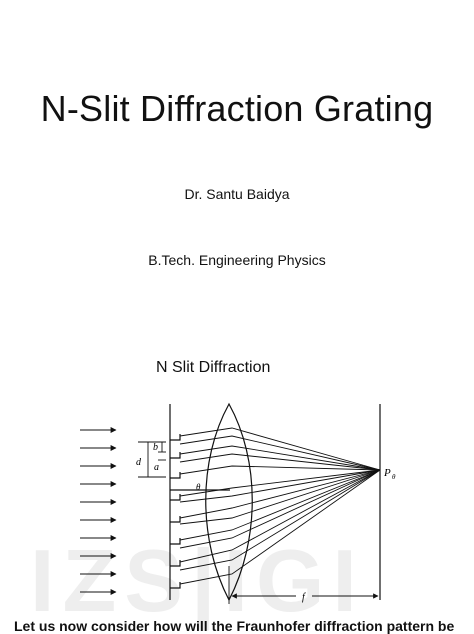 The height and width of the screenshot is (634, 474). Describe the element at coordinates (304, 597) in the screenshot. I see `label-f: f` at that location.